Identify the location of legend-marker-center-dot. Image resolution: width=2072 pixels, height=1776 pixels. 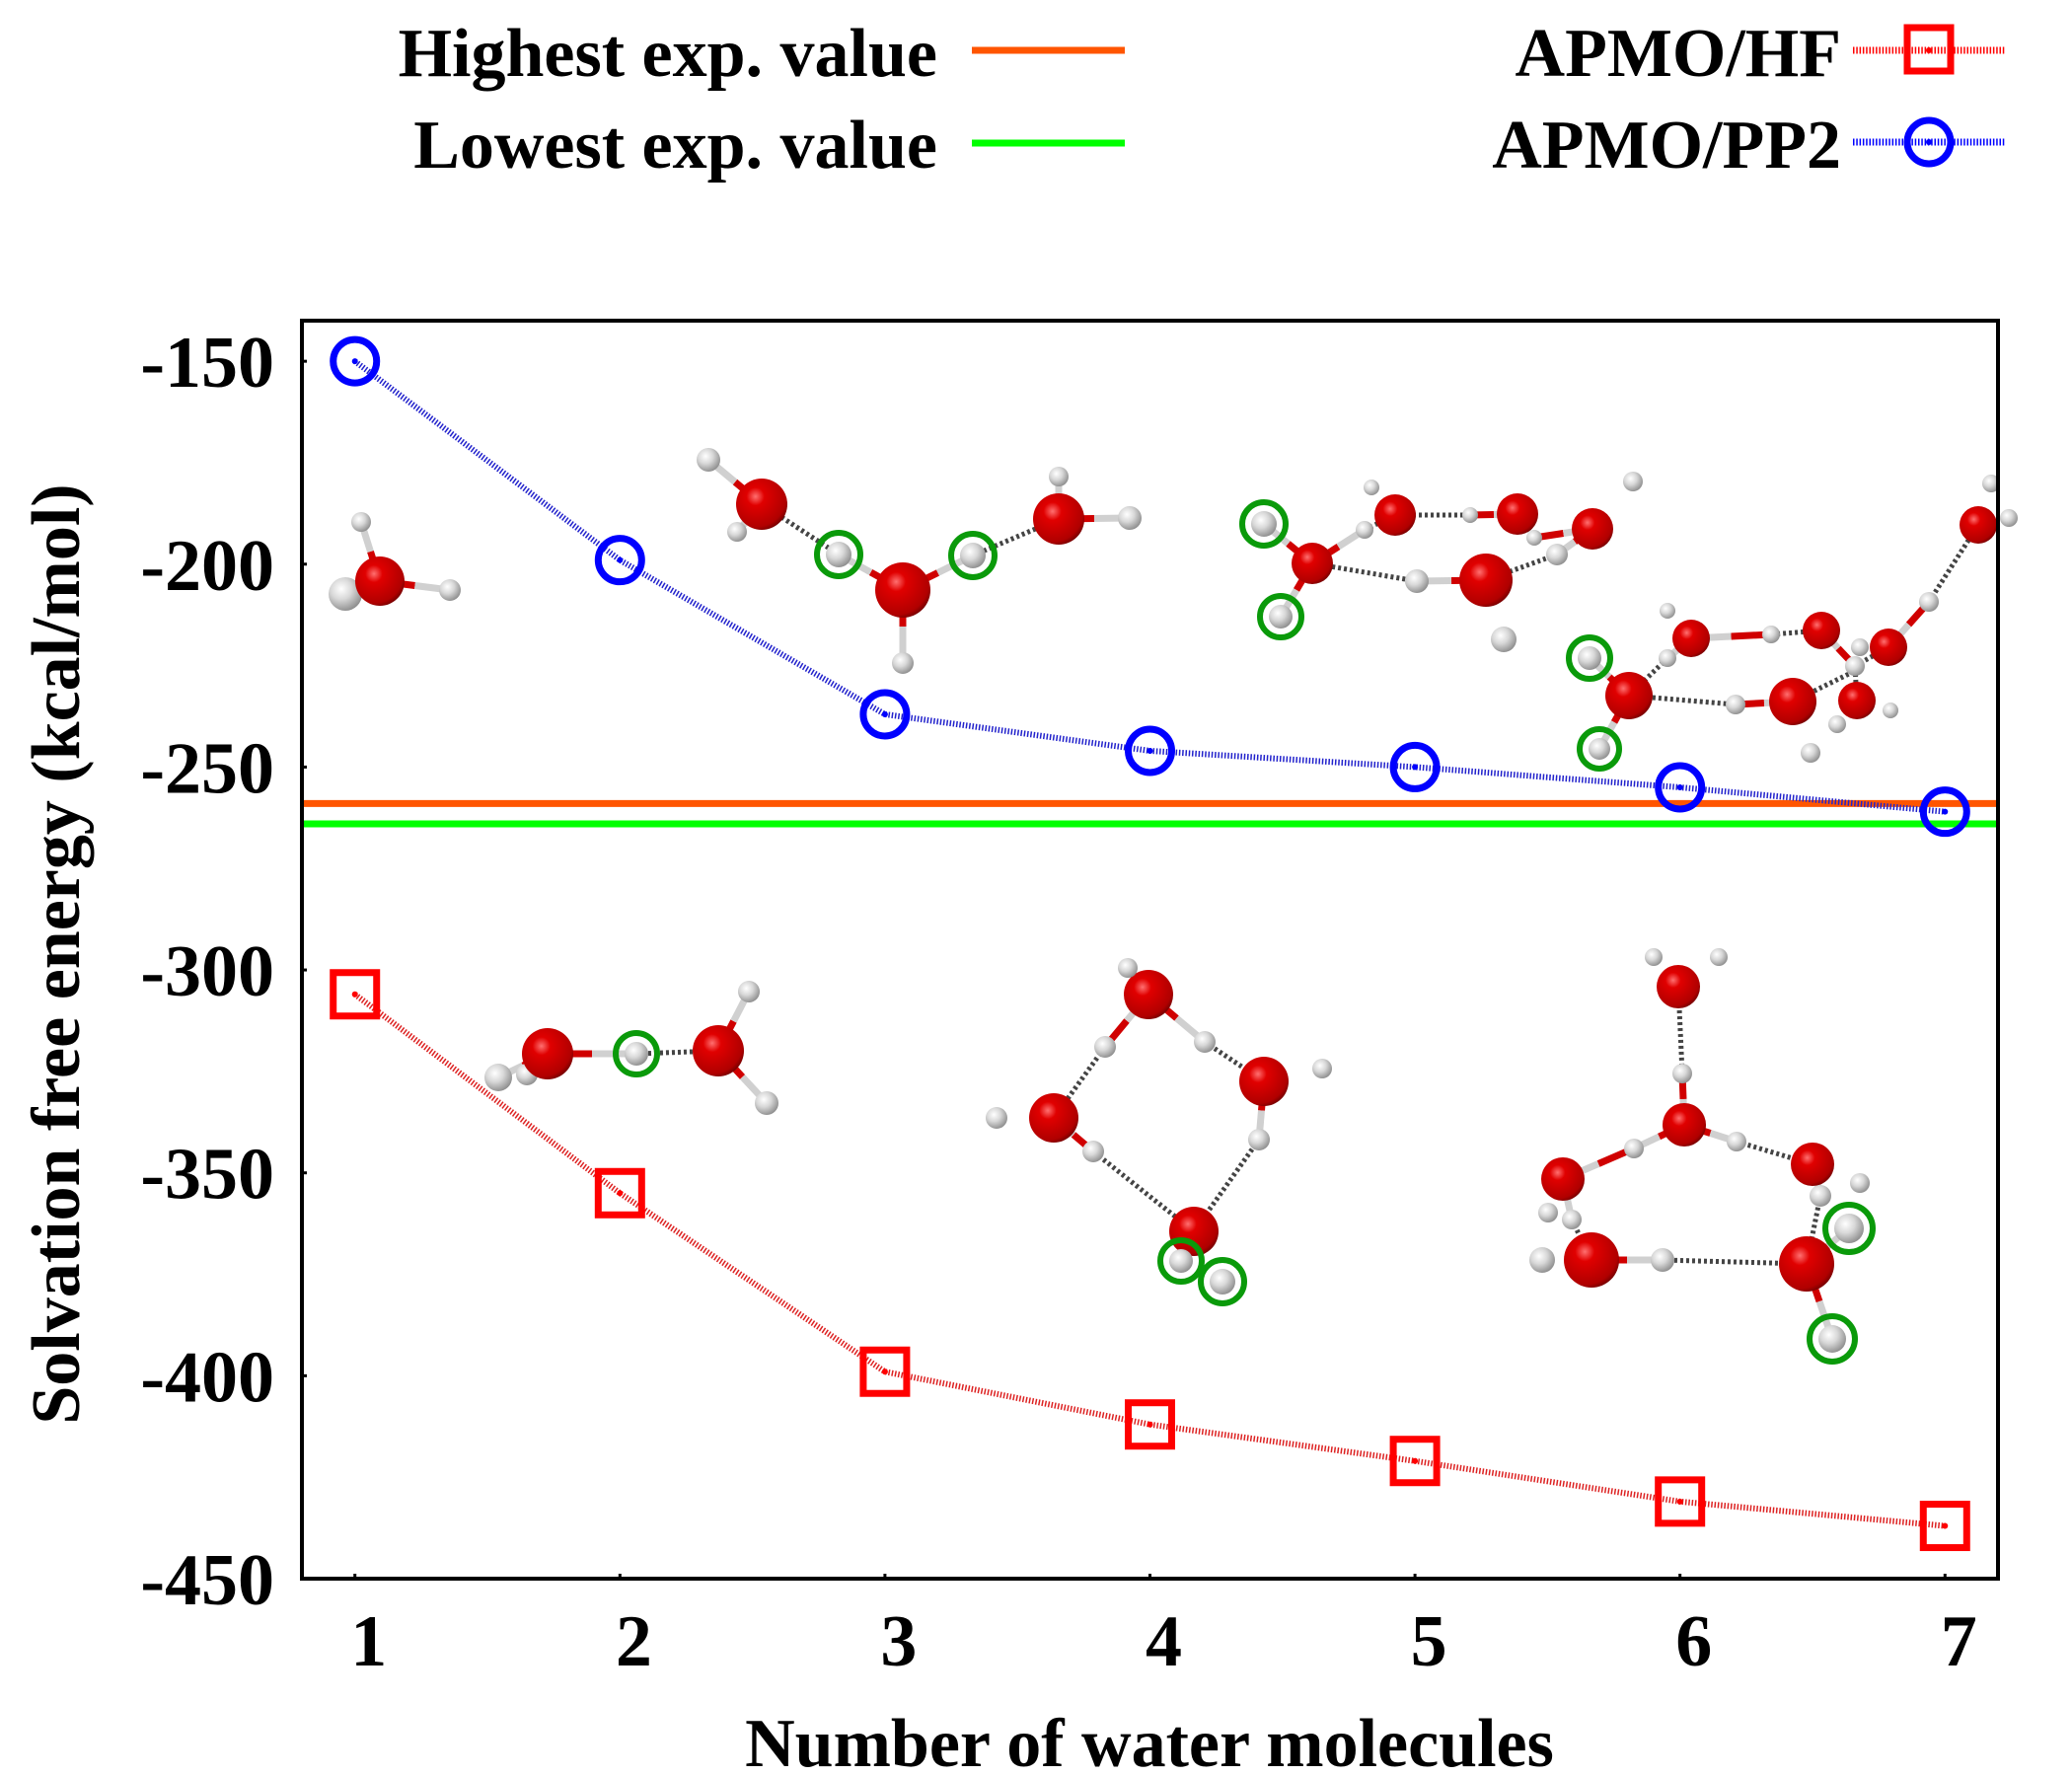
(1929, 142).